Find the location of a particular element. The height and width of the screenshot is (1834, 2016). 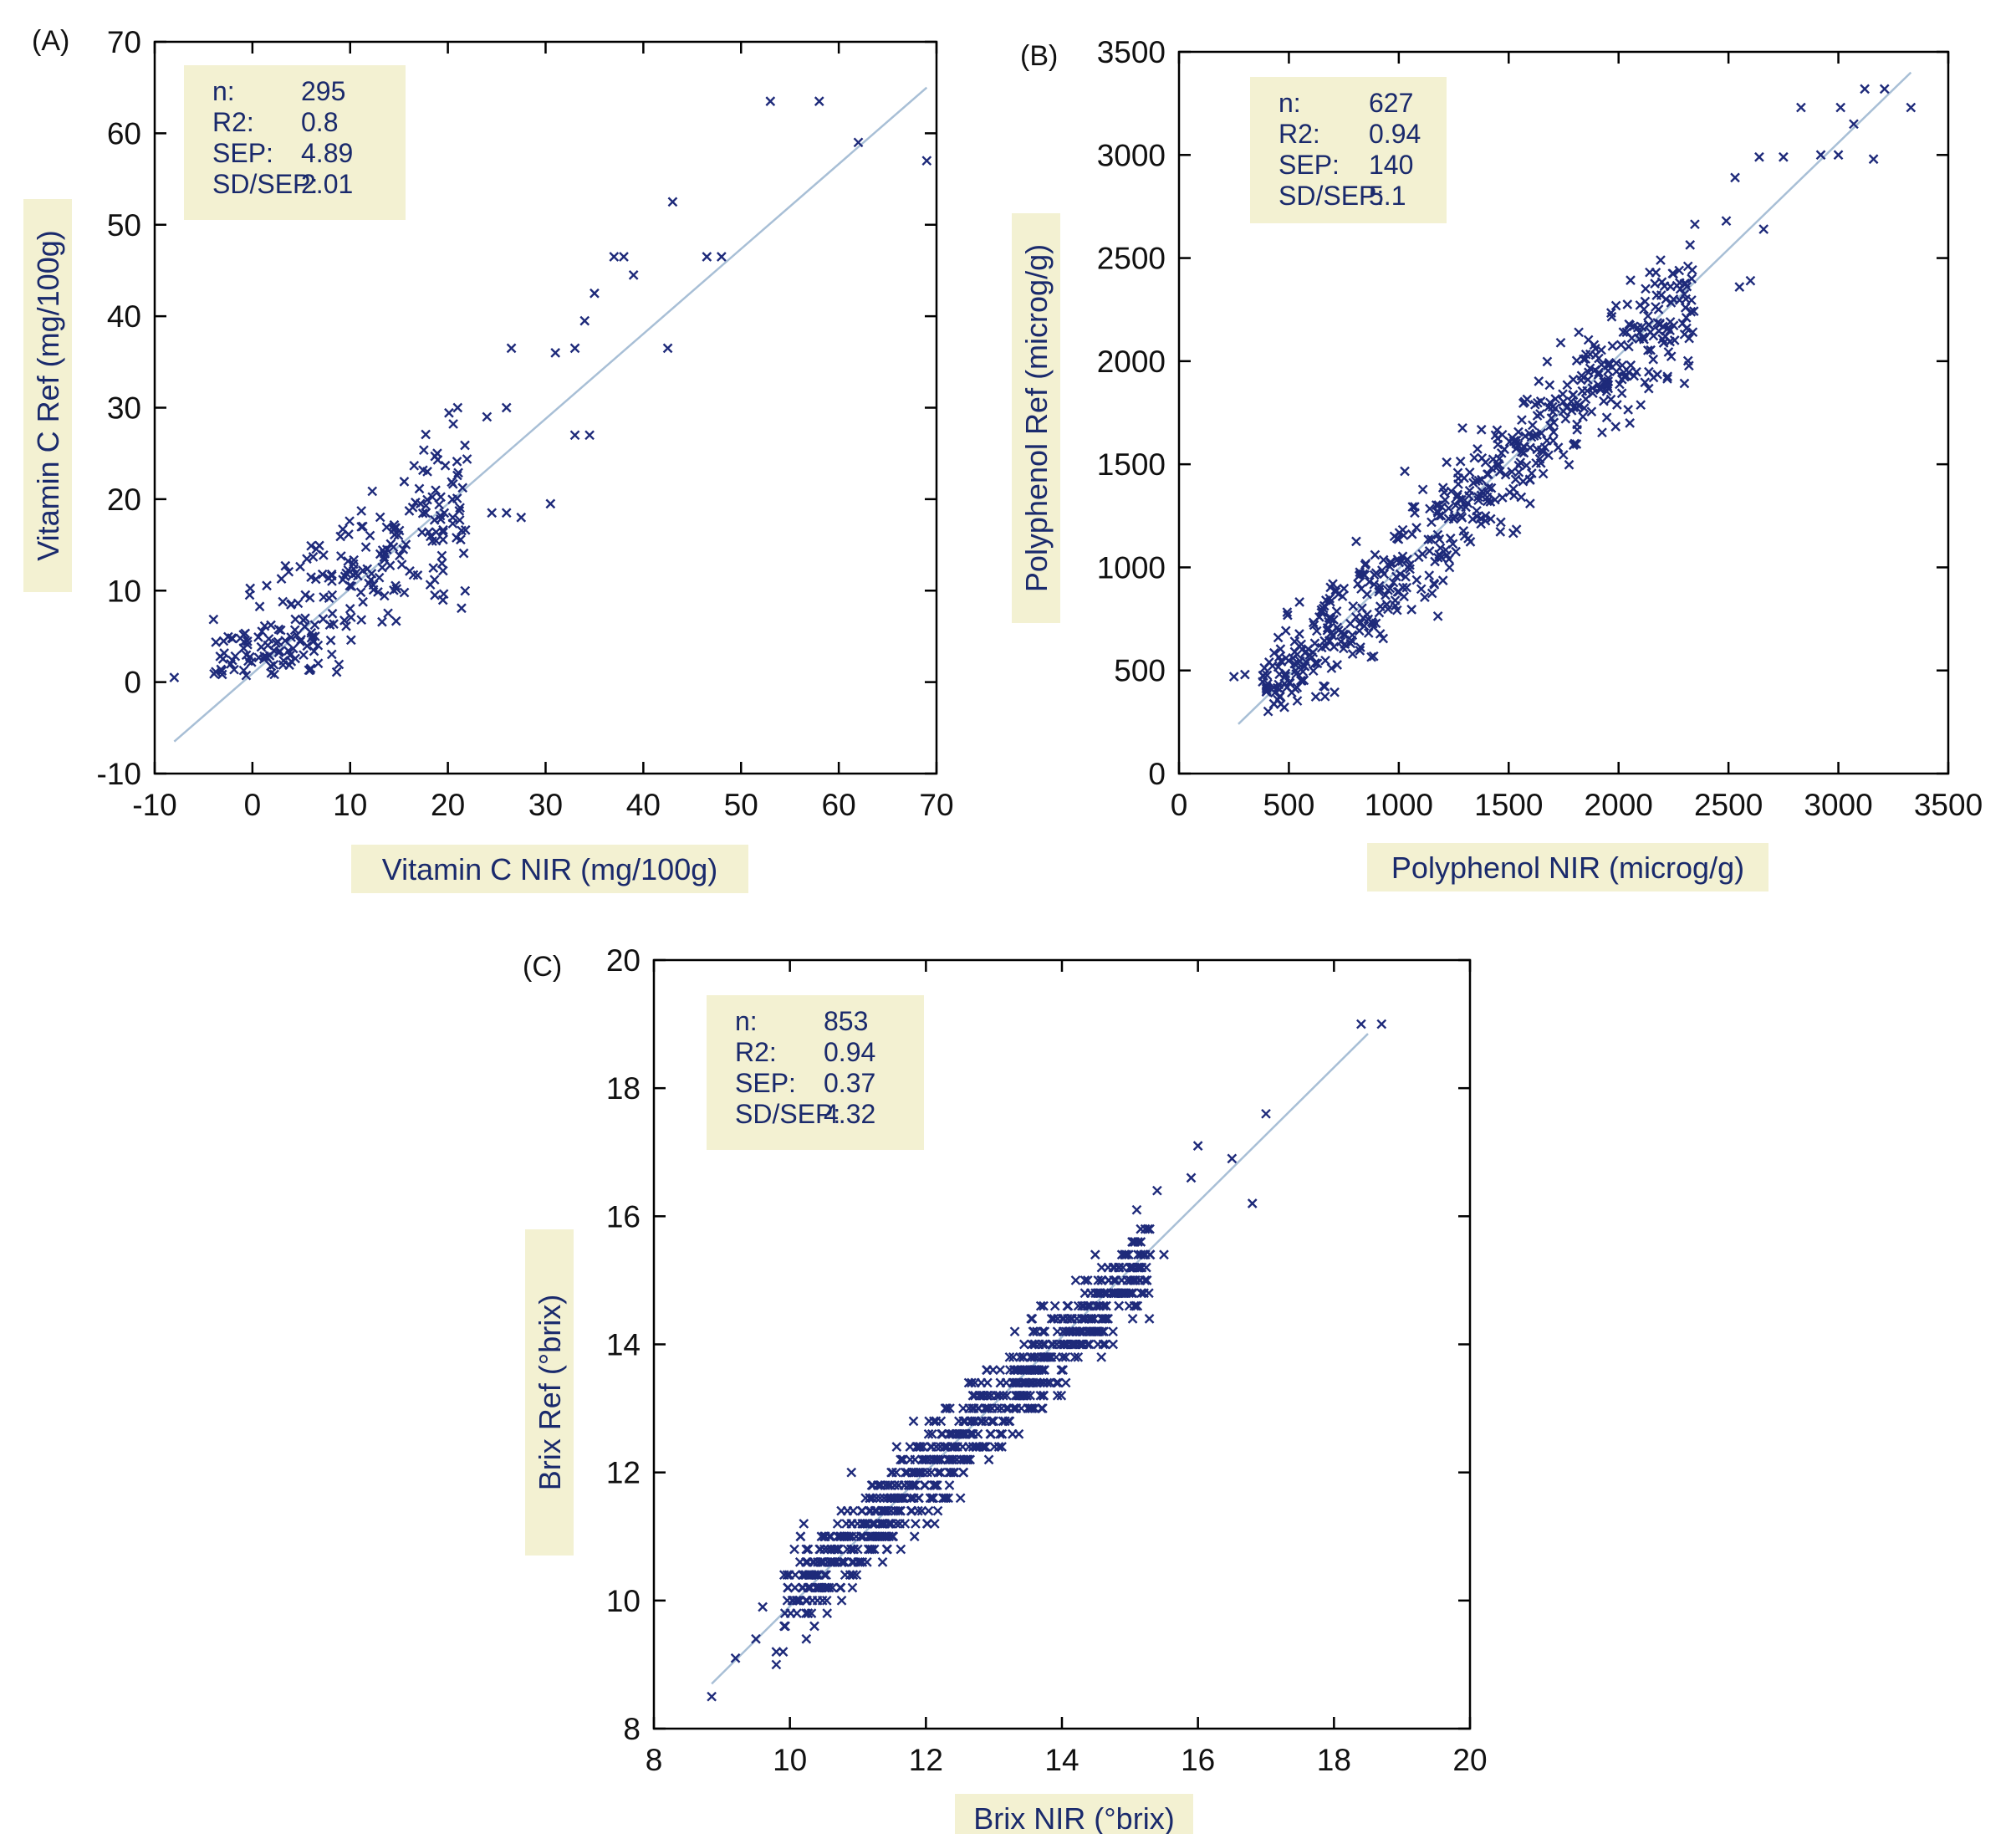

x-tick-label: 500 is located at coordinates (1289, 805).